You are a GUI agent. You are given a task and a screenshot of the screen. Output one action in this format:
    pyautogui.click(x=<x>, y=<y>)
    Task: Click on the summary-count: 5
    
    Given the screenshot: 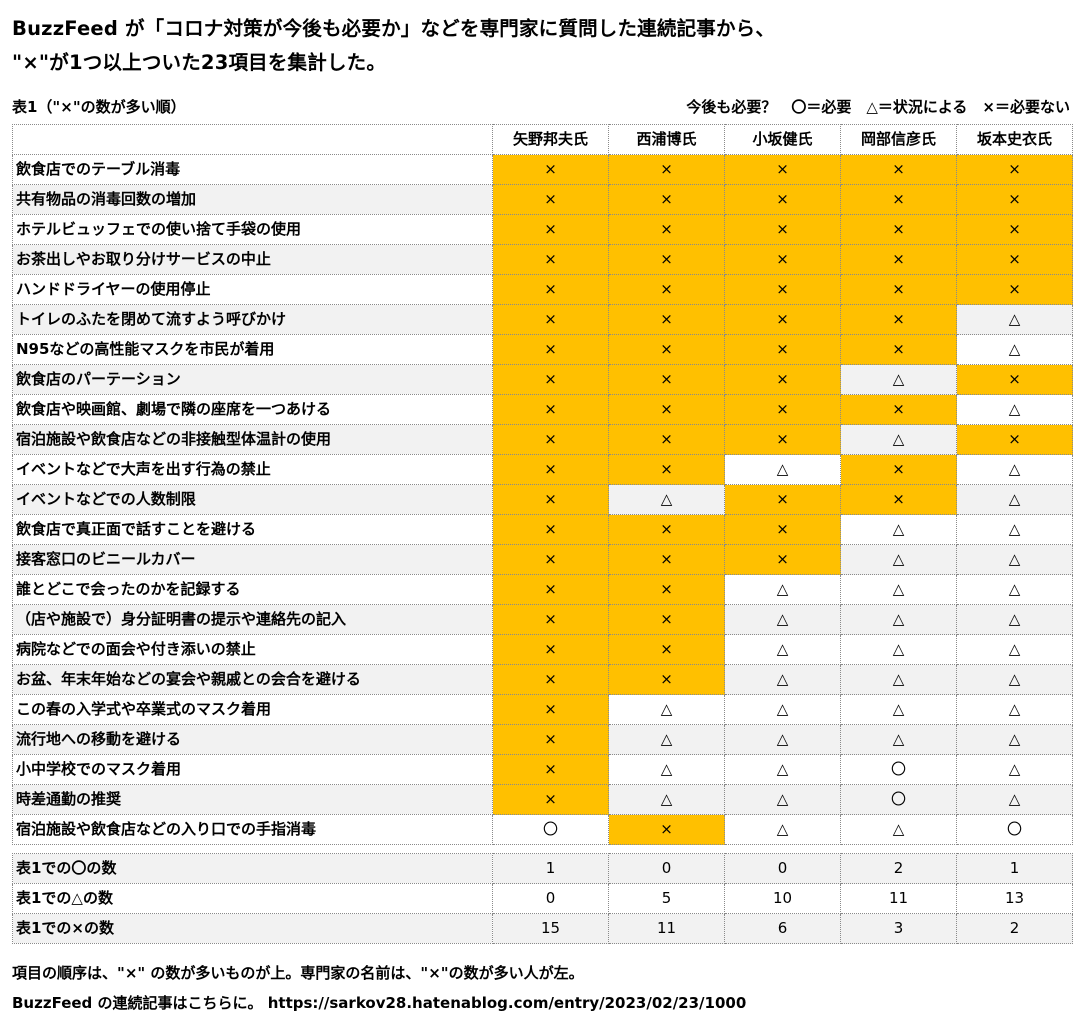 What is the action you would take?
    pyautogui.click(x=667, y=899)
    